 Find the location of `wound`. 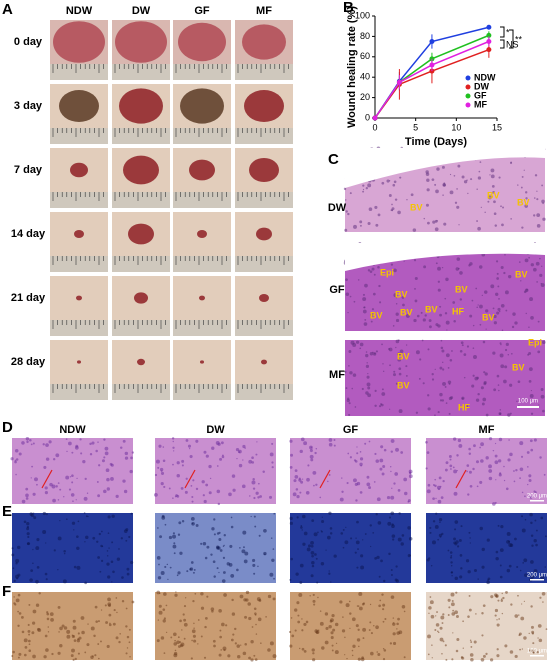

wound is located at coordinates (202, 170).